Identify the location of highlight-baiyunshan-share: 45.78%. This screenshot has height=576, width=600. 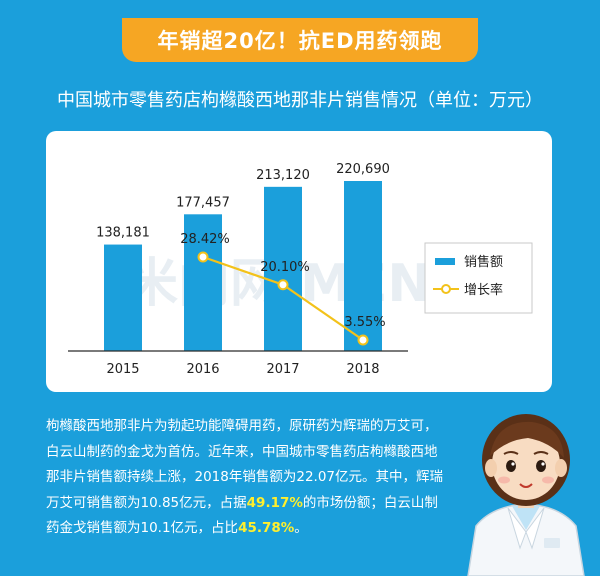
(266, 528).